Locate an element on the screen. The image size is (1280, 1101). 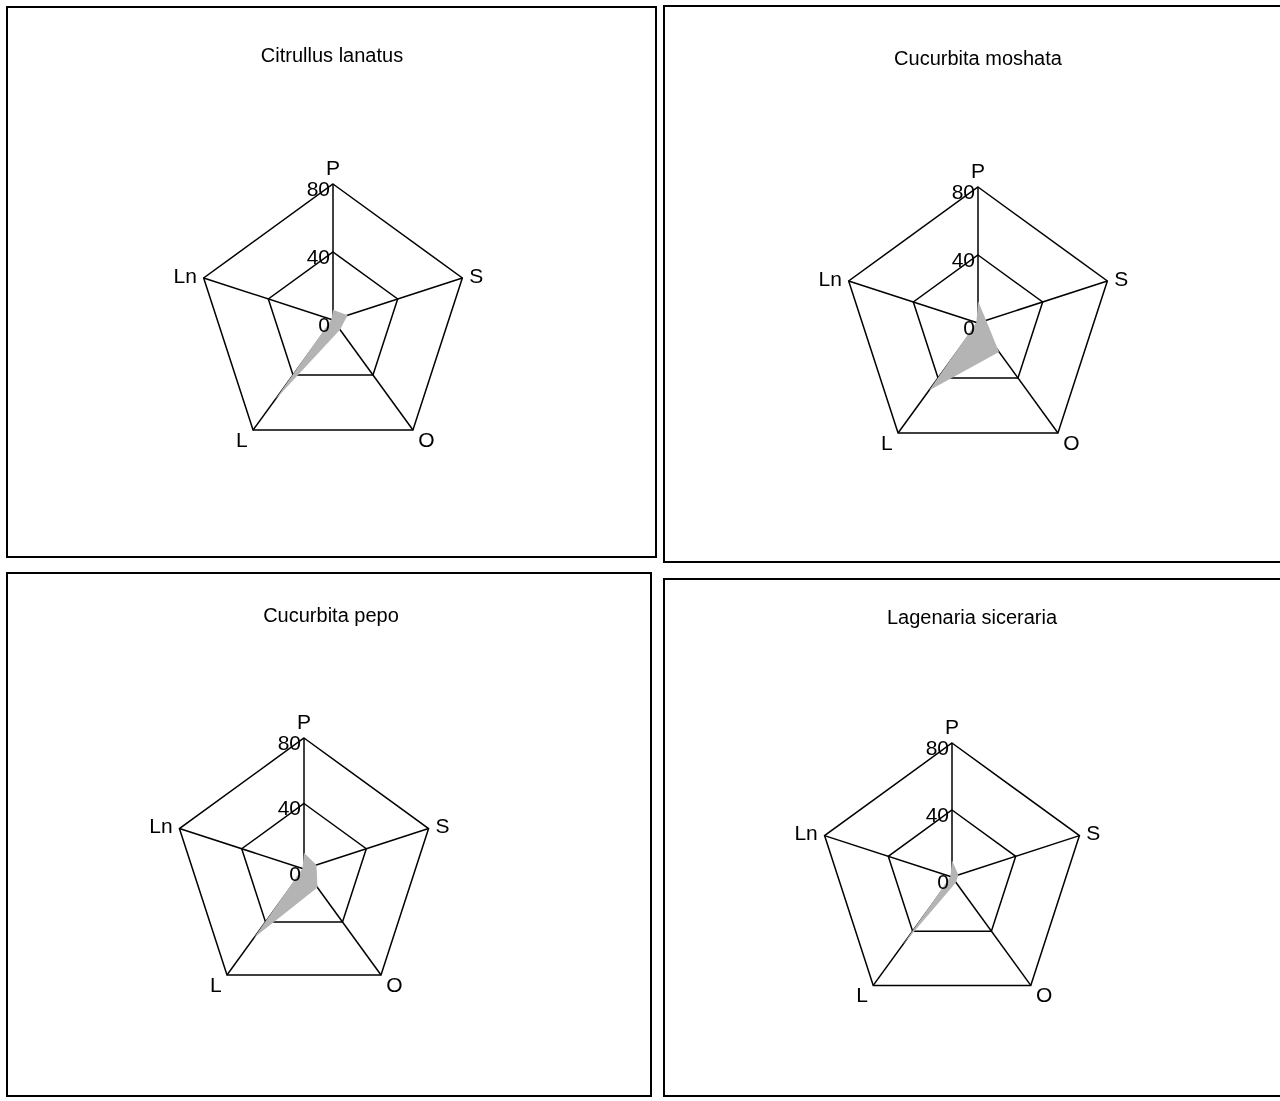
chart-title: Citrullus lanatus is located at coordinates (332, 55).